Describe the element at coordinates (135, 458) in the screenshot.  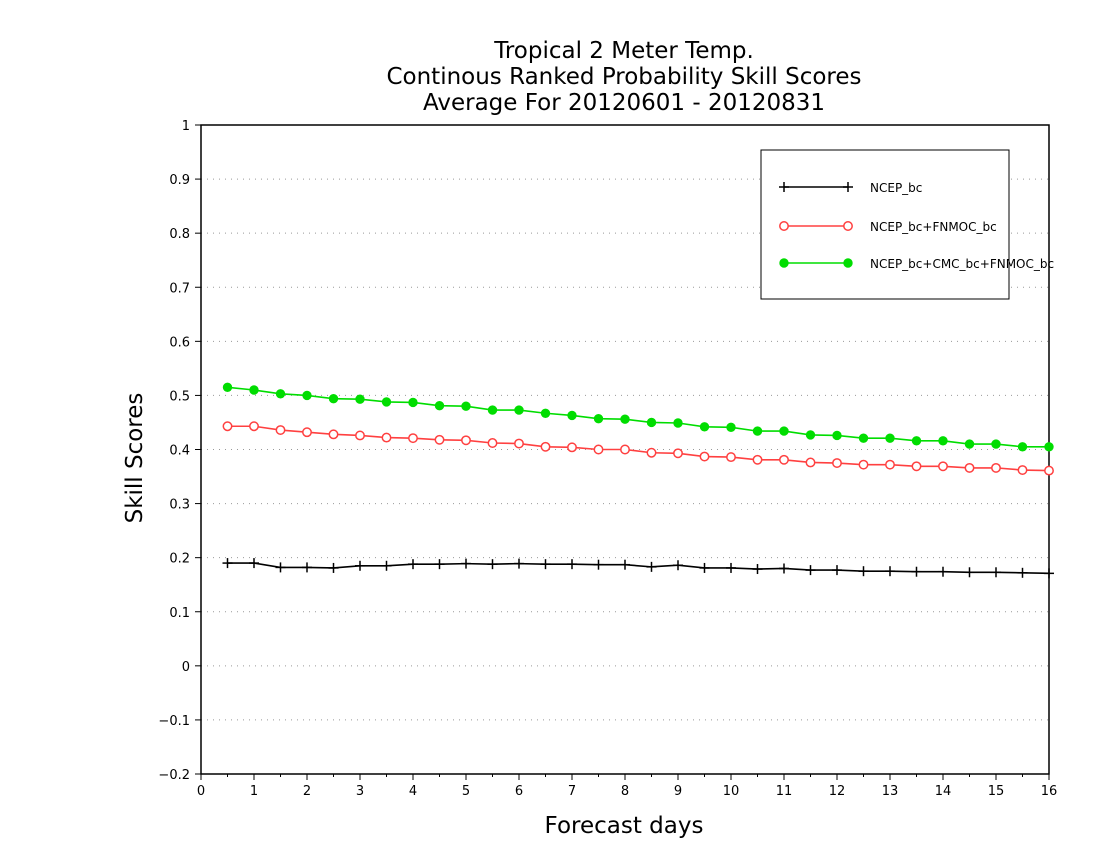
I see `y-axis-label: Skill Scores` at that location.